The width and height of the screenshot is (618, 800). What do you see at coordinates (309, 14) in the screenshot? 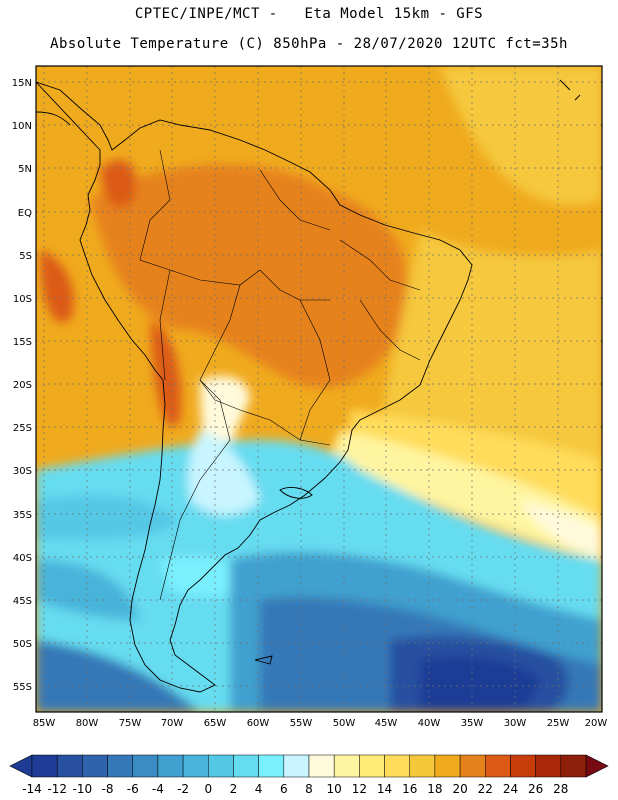
I see `title-line-1: CPTEC/INPE/MCT - Eta Model 15km - GFS` at bounding box center [309, 14].